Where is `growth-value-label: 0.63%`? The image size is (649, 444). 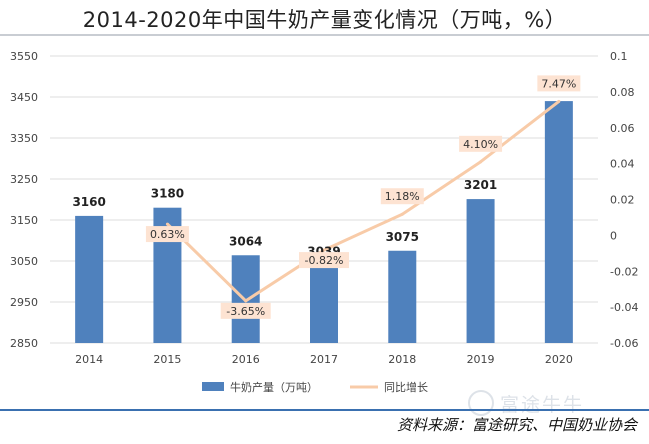 growth-value-label: 0.63% is located at coordinates (167, 234).